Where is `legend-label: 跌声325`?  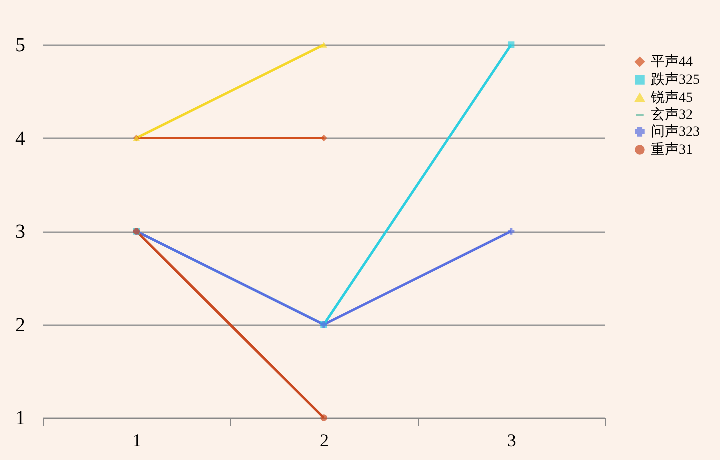
legend-label: 跌声325 is located at coordinates (675, 80).